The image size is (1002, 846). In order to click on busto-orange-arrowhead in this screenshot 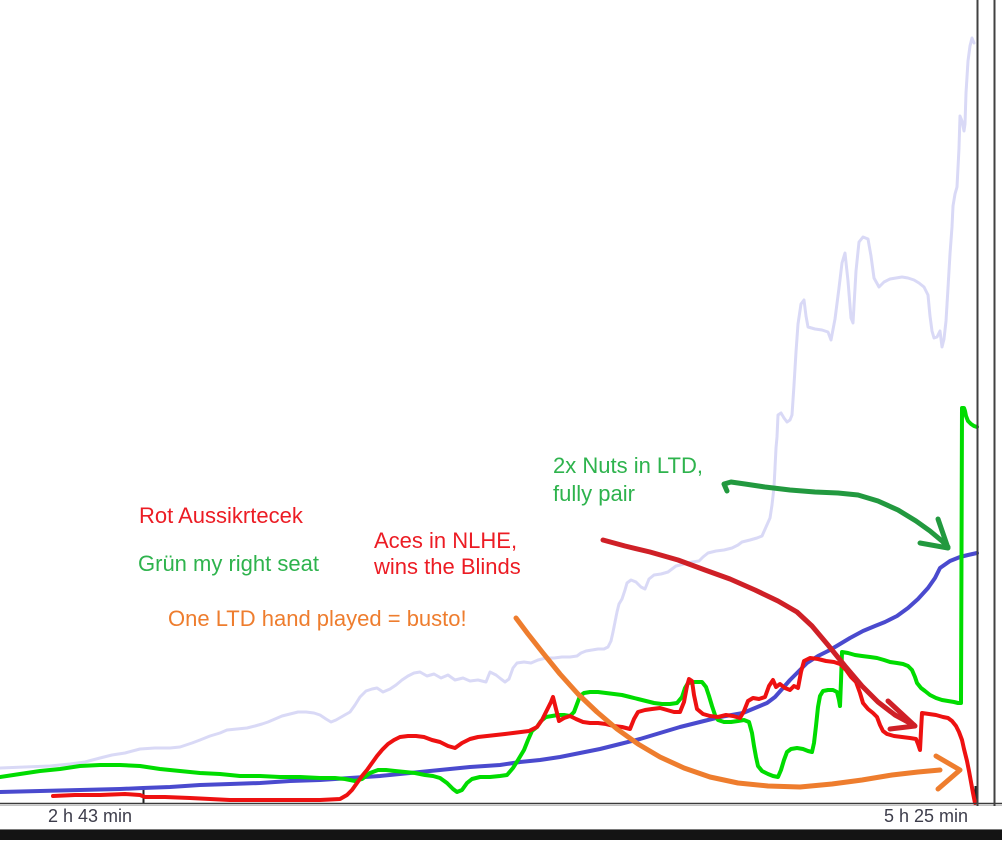, I will do `click(948, 772)`.